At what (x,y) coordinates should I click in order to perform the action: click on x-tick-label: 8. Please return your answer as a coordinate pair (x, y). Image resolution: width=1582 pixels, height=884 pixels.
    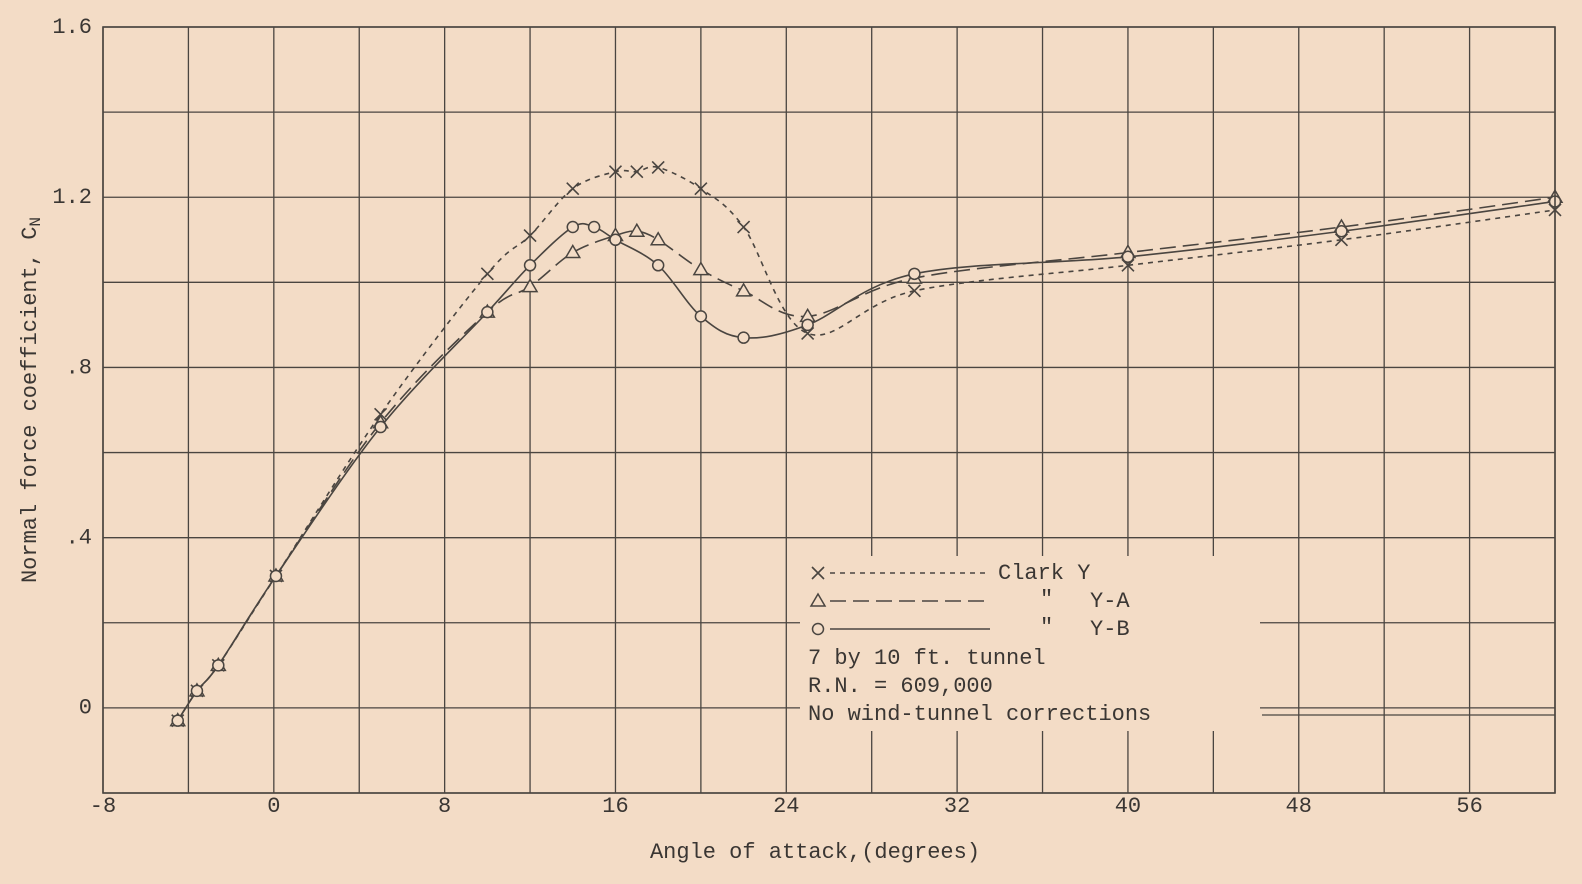
    Looking at the image, I should click on (444, 806).